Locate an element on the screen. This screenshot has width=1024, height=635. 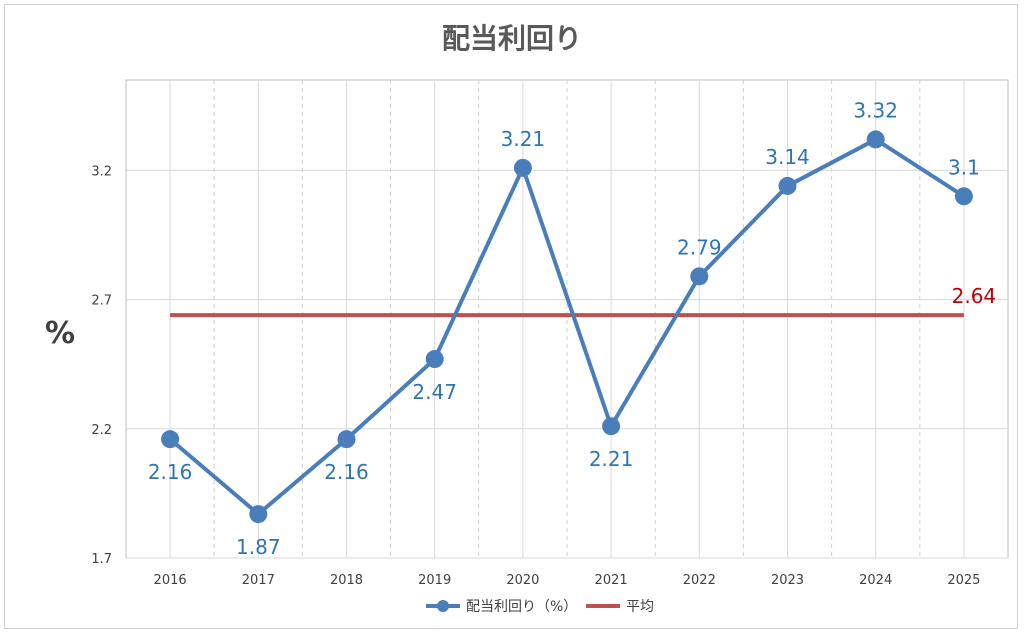
y-tick-label: 2.7 is located at coordinates (101, 301).